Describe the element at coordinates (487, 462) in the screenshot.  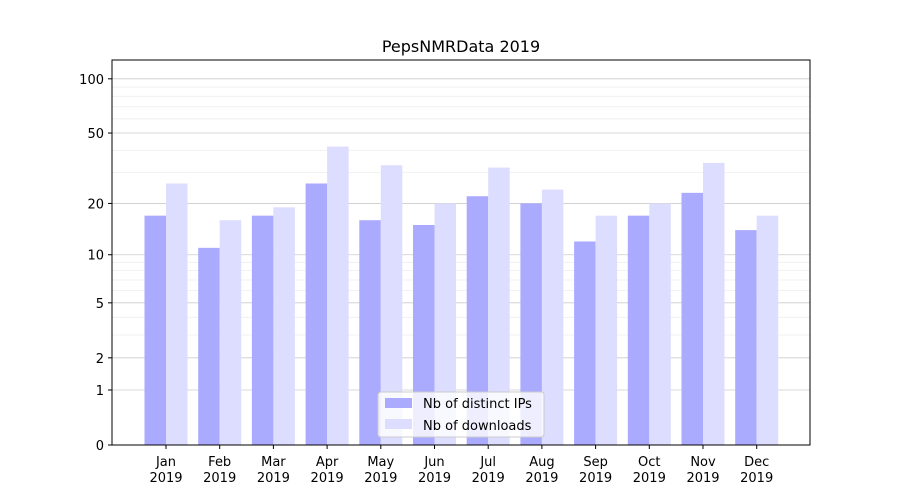
I see `x-tick-label-month: Jul` at that location.